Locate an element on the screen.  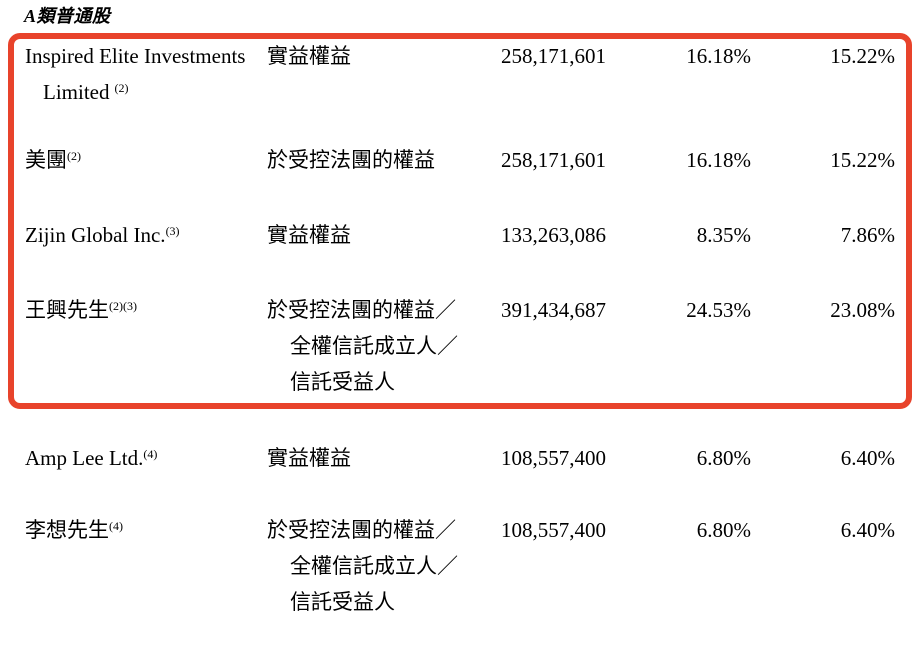
table-row: 美團(2) 於受控法團的權益 258,171,601 16.18% 15.22% is located at coordinates (460, 160).